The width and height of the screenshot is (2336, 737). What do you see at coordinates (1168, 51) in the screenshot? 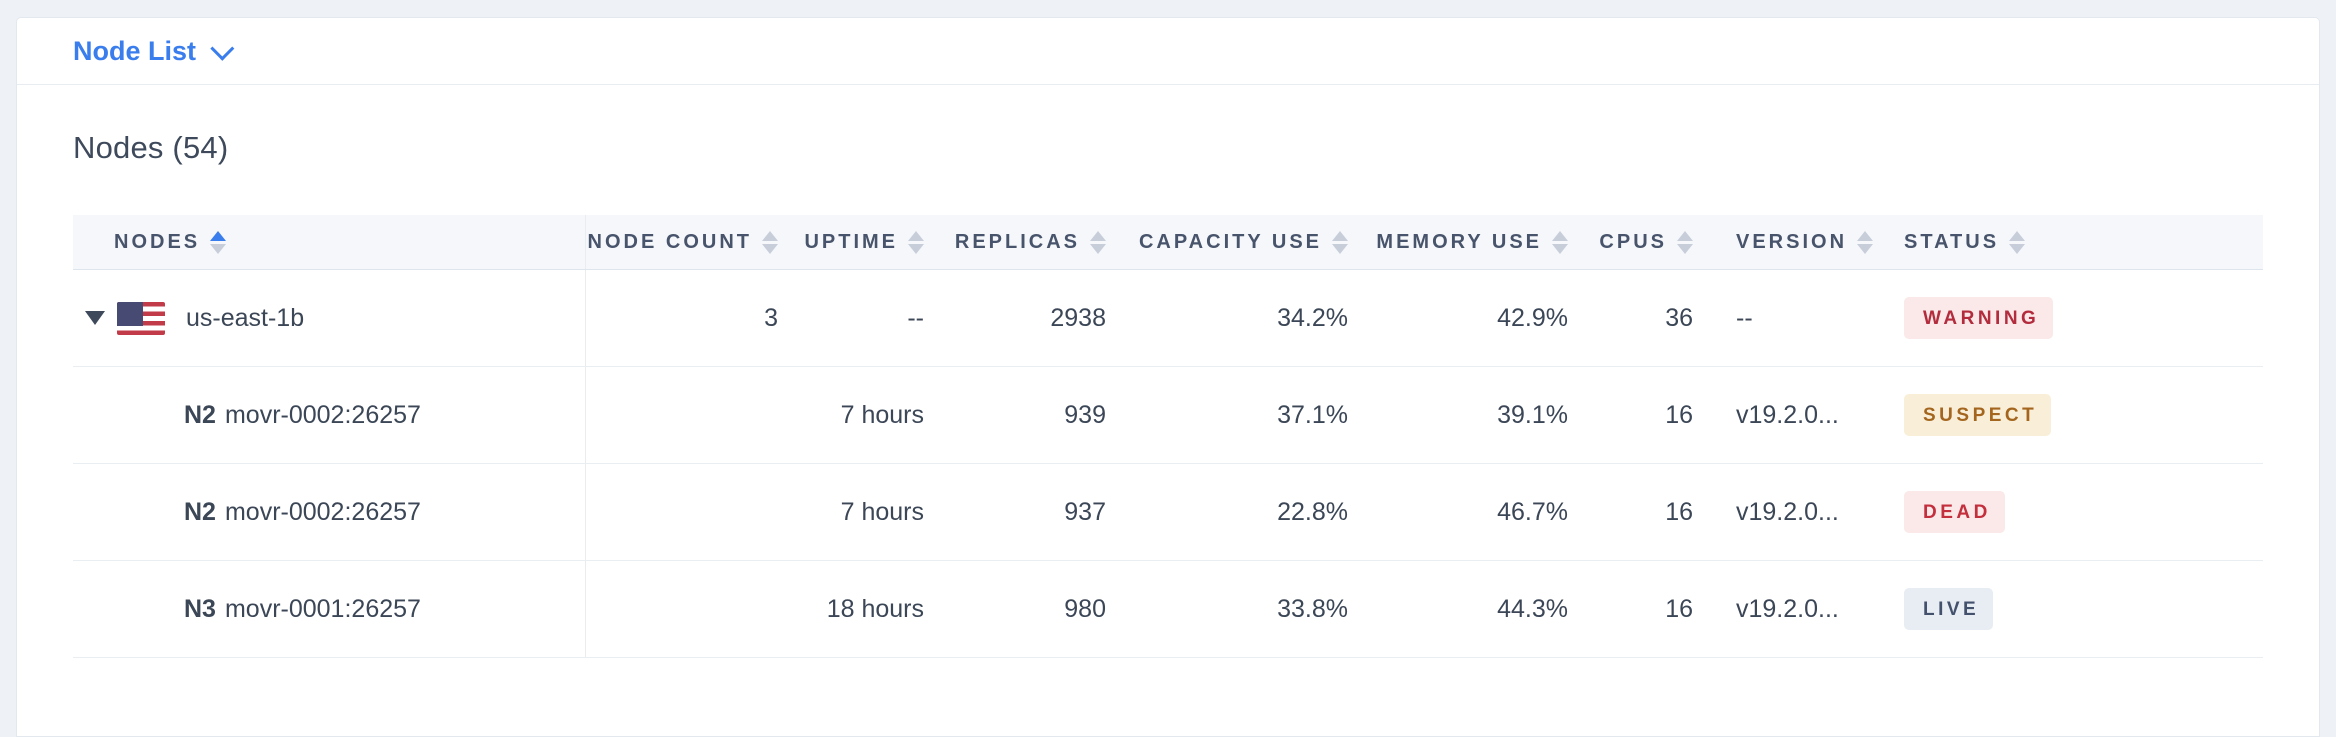
I see `card-header: Node List` at bounding box center [1168, 51].